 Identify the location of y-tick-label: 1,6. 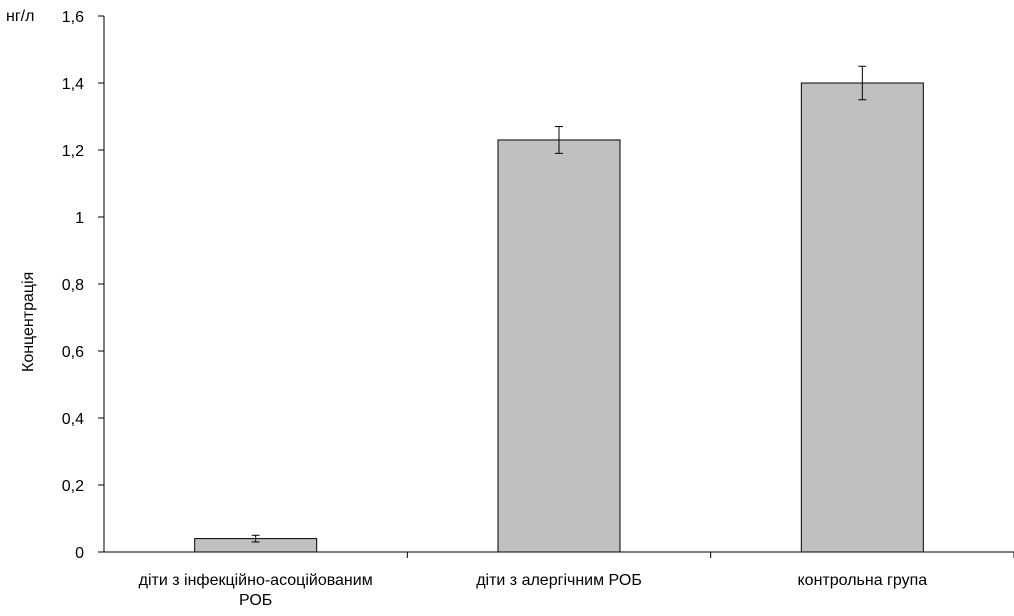
(73, 17).